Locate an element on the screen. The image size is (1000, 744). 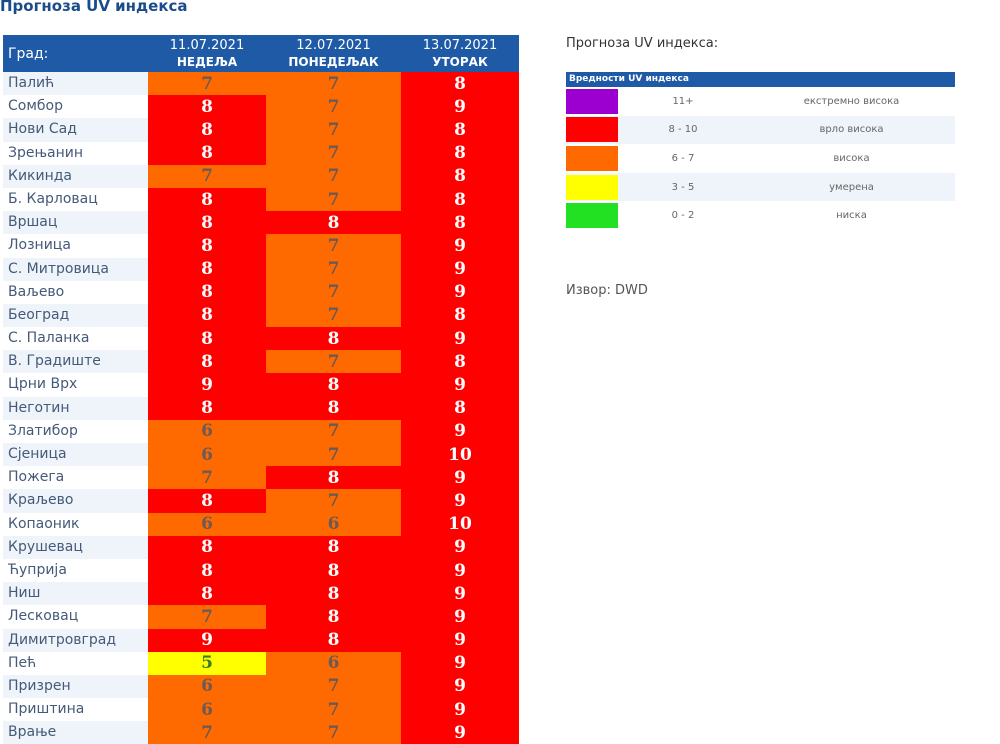
table-row: В. Градиште 8 7 8 is located at coordinates (261, 362).